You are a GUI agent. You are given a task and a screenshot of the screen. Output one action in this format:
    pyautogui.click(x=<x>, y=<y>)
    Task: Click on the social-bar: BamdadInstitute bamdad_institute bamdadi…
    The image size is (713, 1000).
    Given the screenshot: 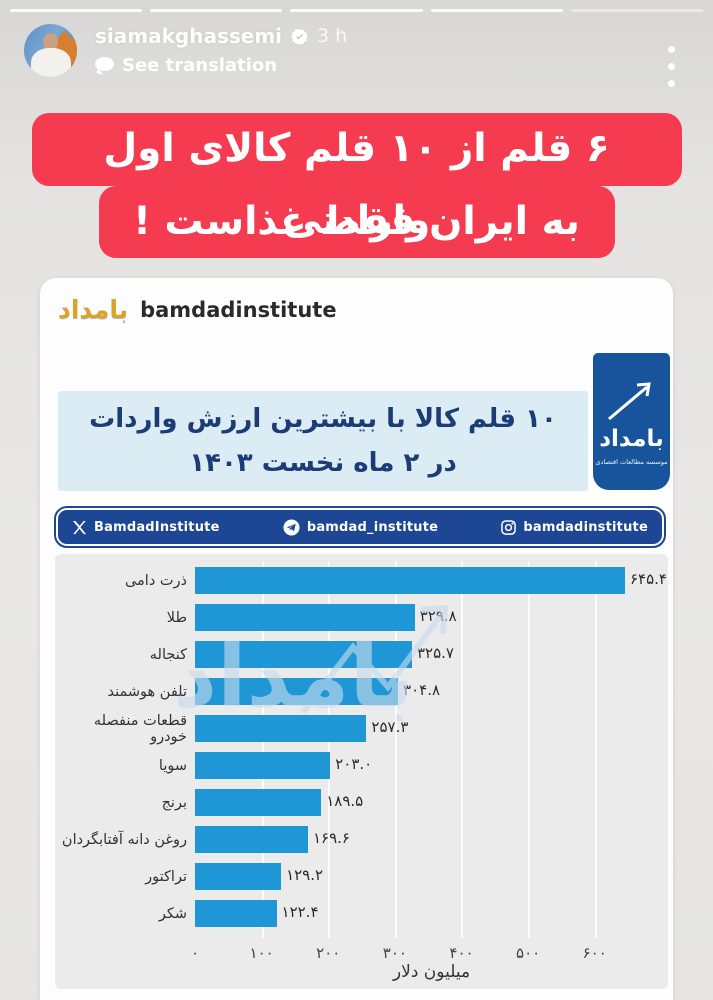 What is the action you would take?
    pyautogui.click(x=360, y=527)
    